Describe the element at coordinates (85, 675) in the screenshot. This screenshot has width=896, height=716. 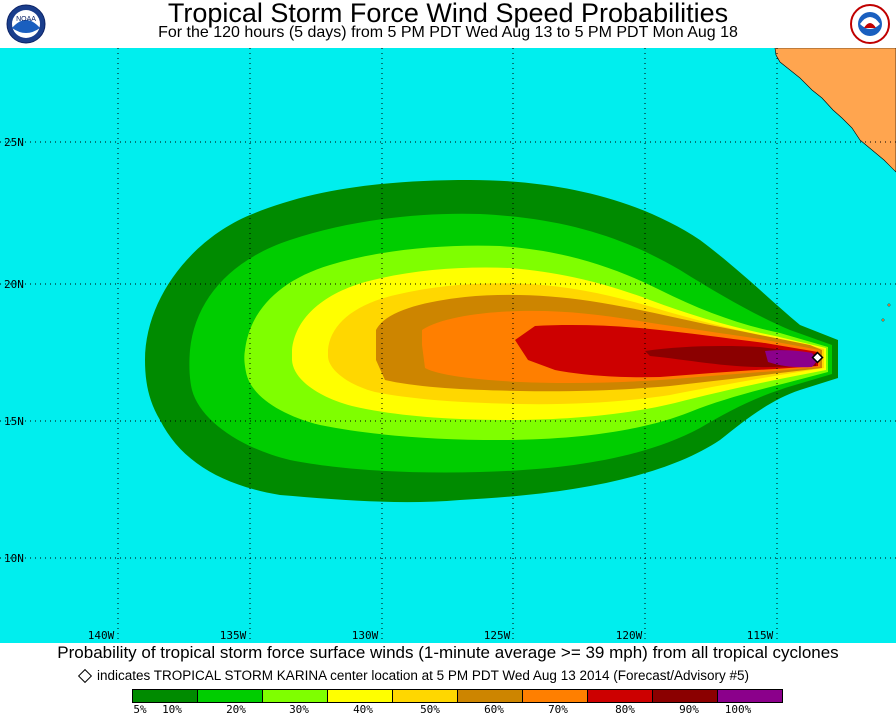
I see `storm-center-diamond-icon` at that location.